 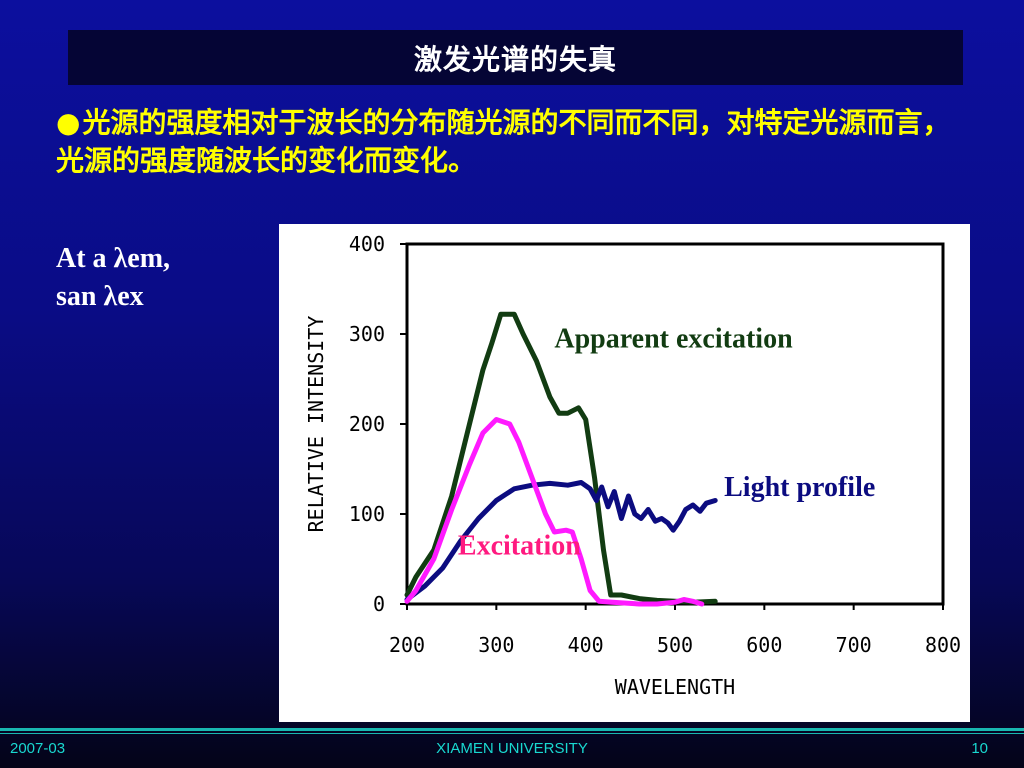 I want to click on footer-page-number: 10, so click(x=979, y=748).